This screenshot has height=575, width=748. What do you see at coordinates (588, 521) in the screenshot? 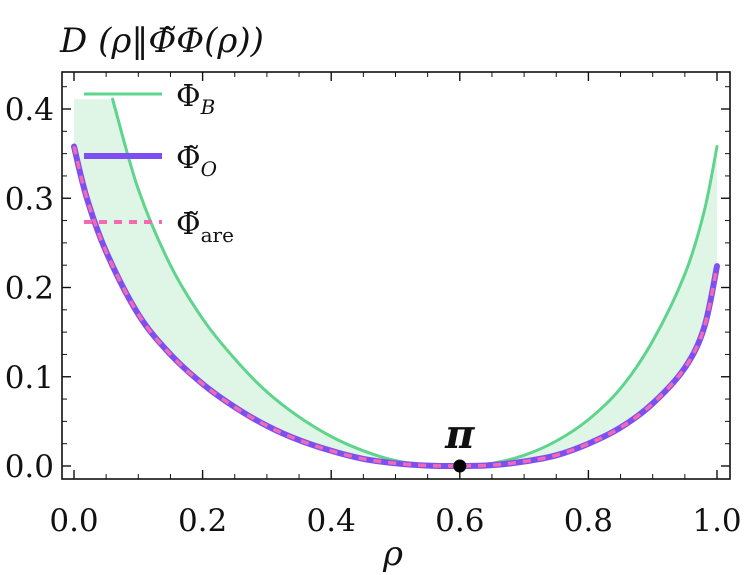
I see `x-tick-label: 0.8` at bounding box center [588, 521].